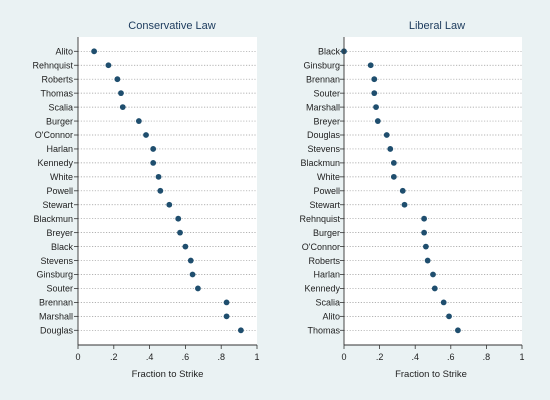 This screenshot has height=400, width=550. I want to click on category-label: Stewart, so click(324, 205).